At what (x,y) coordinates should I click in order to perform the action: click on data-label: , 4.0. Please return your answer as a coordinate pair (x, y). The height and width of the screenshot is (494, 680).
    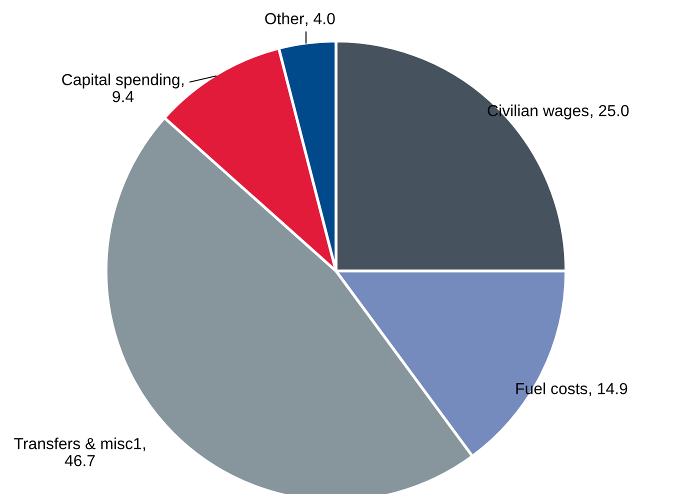
    Looking at the image, I should click on (320, 19).